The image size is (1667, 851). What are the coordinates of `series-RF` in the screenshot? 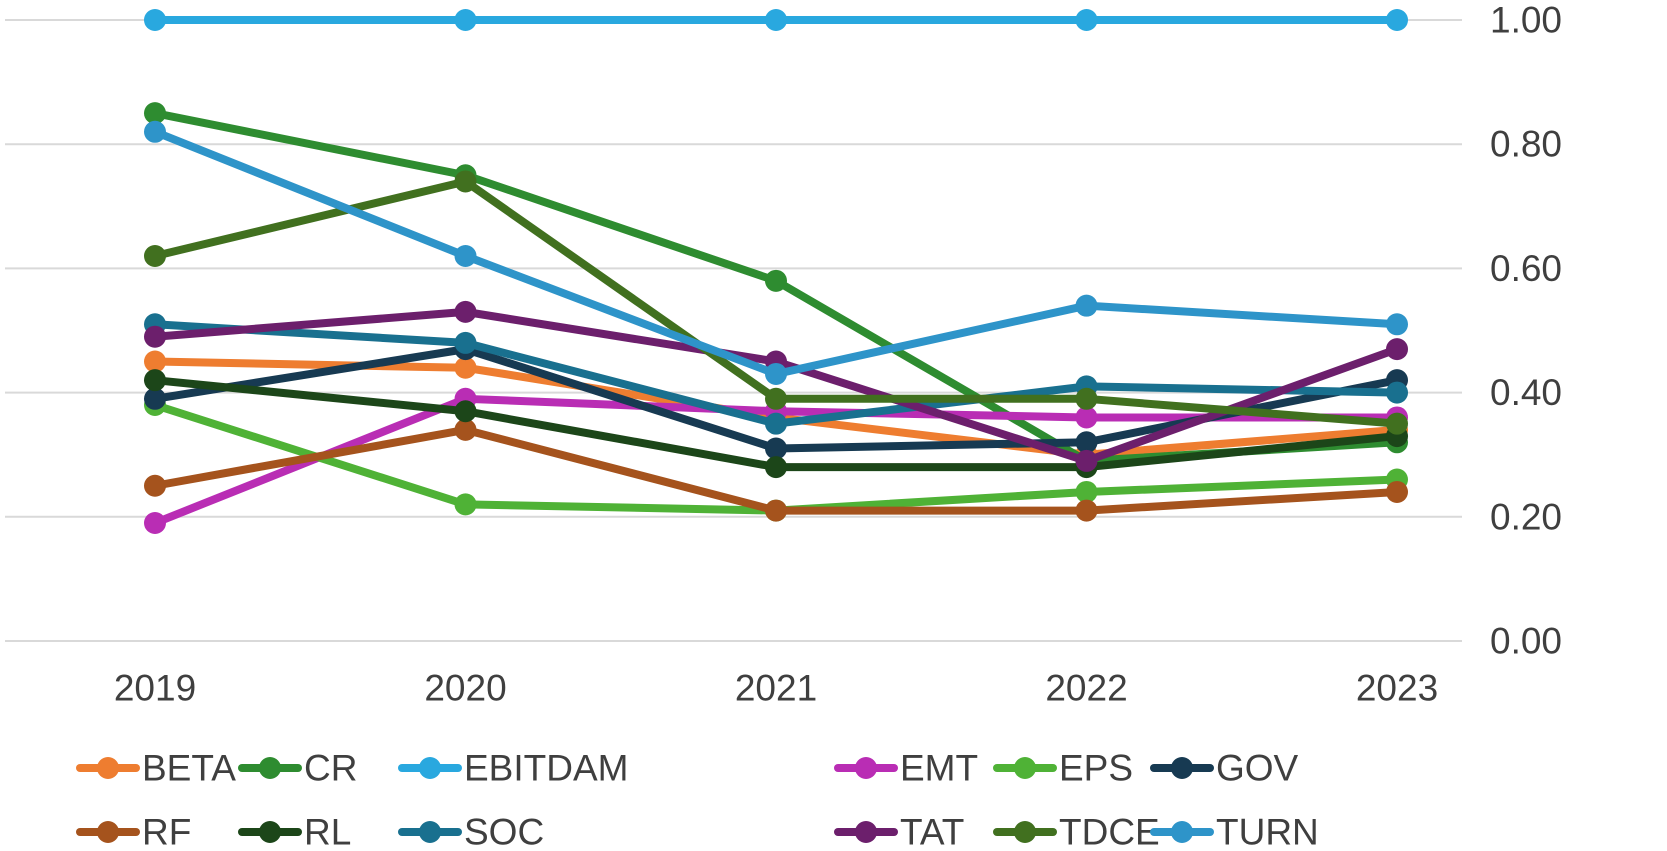 It's located at (776, 470).